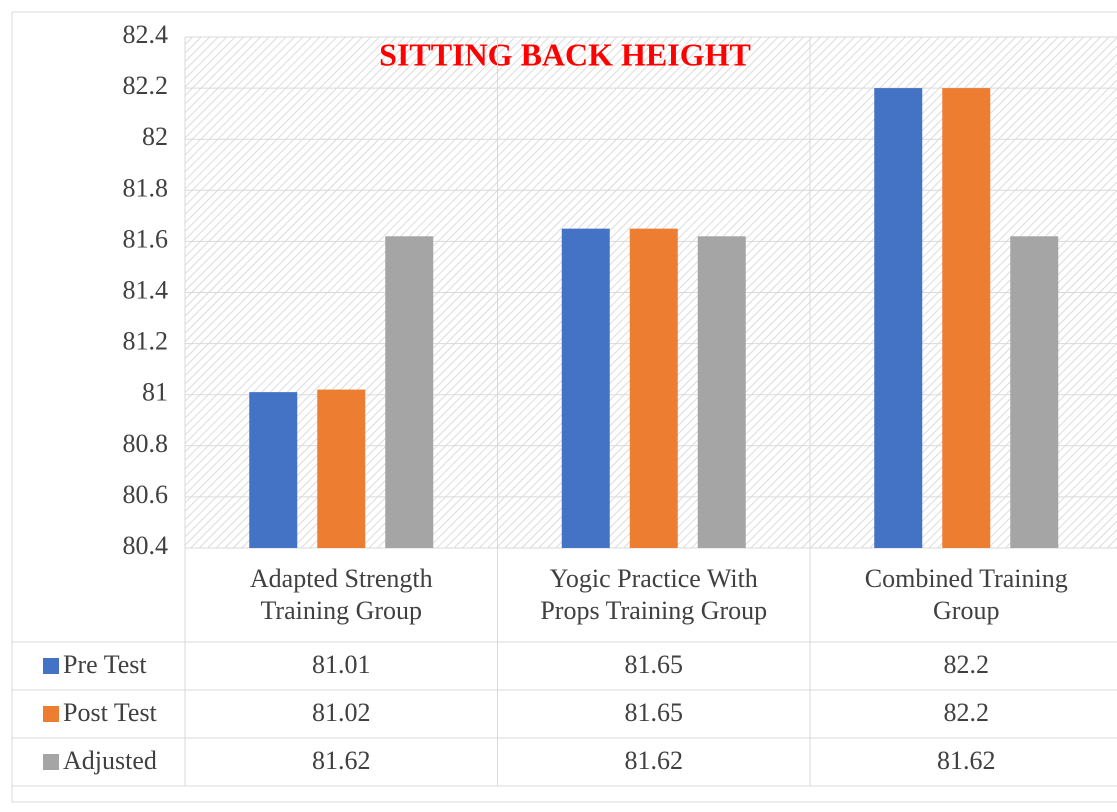  Describe the element at coordinates (146, 494) in the screenshot. I see `y-tick-label: 80.6` at that location.